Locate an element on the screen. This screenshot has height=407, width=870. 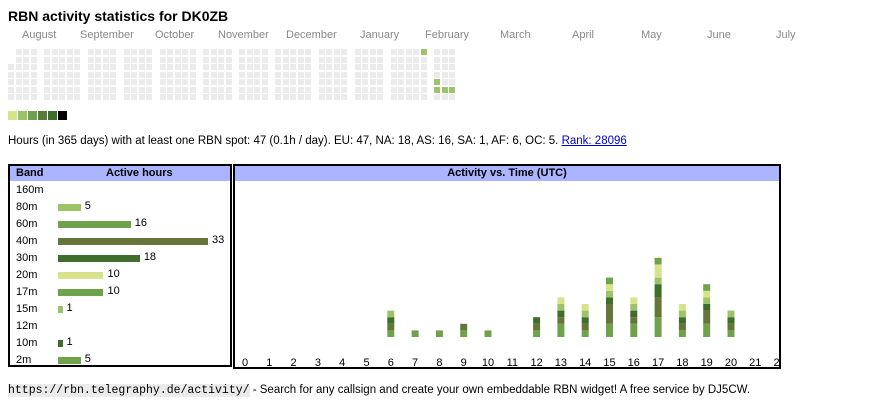
band-hours-value: 1 is located at coordinates (69, 308).